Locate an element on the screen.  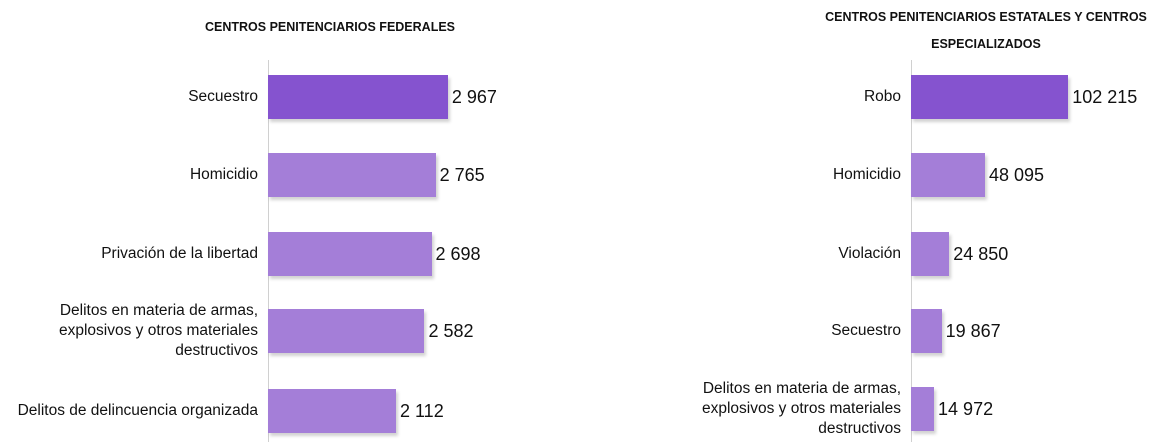
value-label: 14 972 is located at coordinates (966, 409).